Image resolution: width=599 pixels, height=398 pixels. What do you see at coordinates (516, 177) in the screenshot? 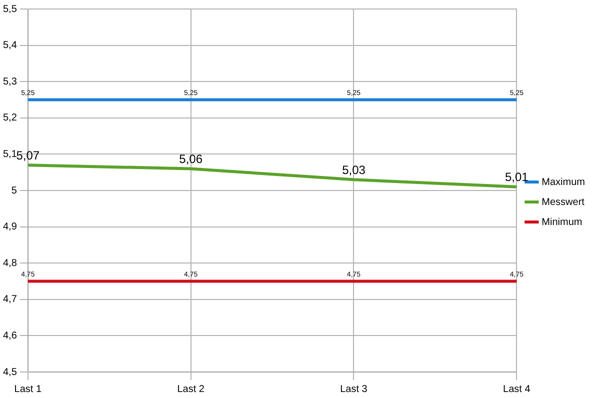
I see `data-label: 5,01` at bounding box center [516, 177].